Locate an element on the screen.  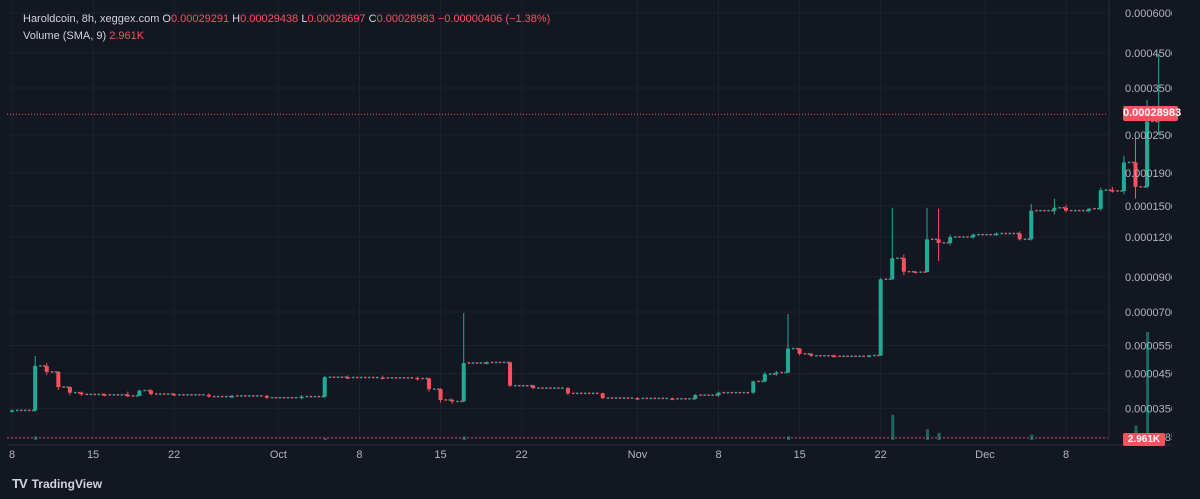
symbol-label: Haroldcoin, 8h, xeggex.com is located at coordinates (91, 19).